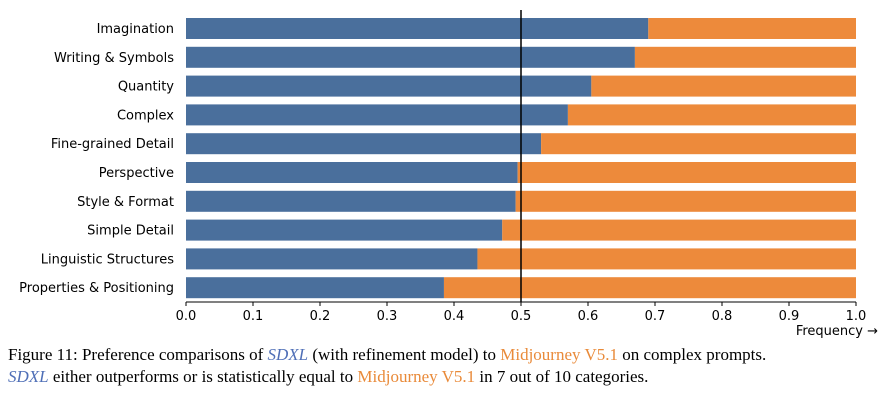 The height and width of the screenshot is (400, 894). What do you see at coordinates (138, 354) in the screenshot?
I see `caption-text: Figure 11: Preference comparisons of` at bounding box center [138, 354].